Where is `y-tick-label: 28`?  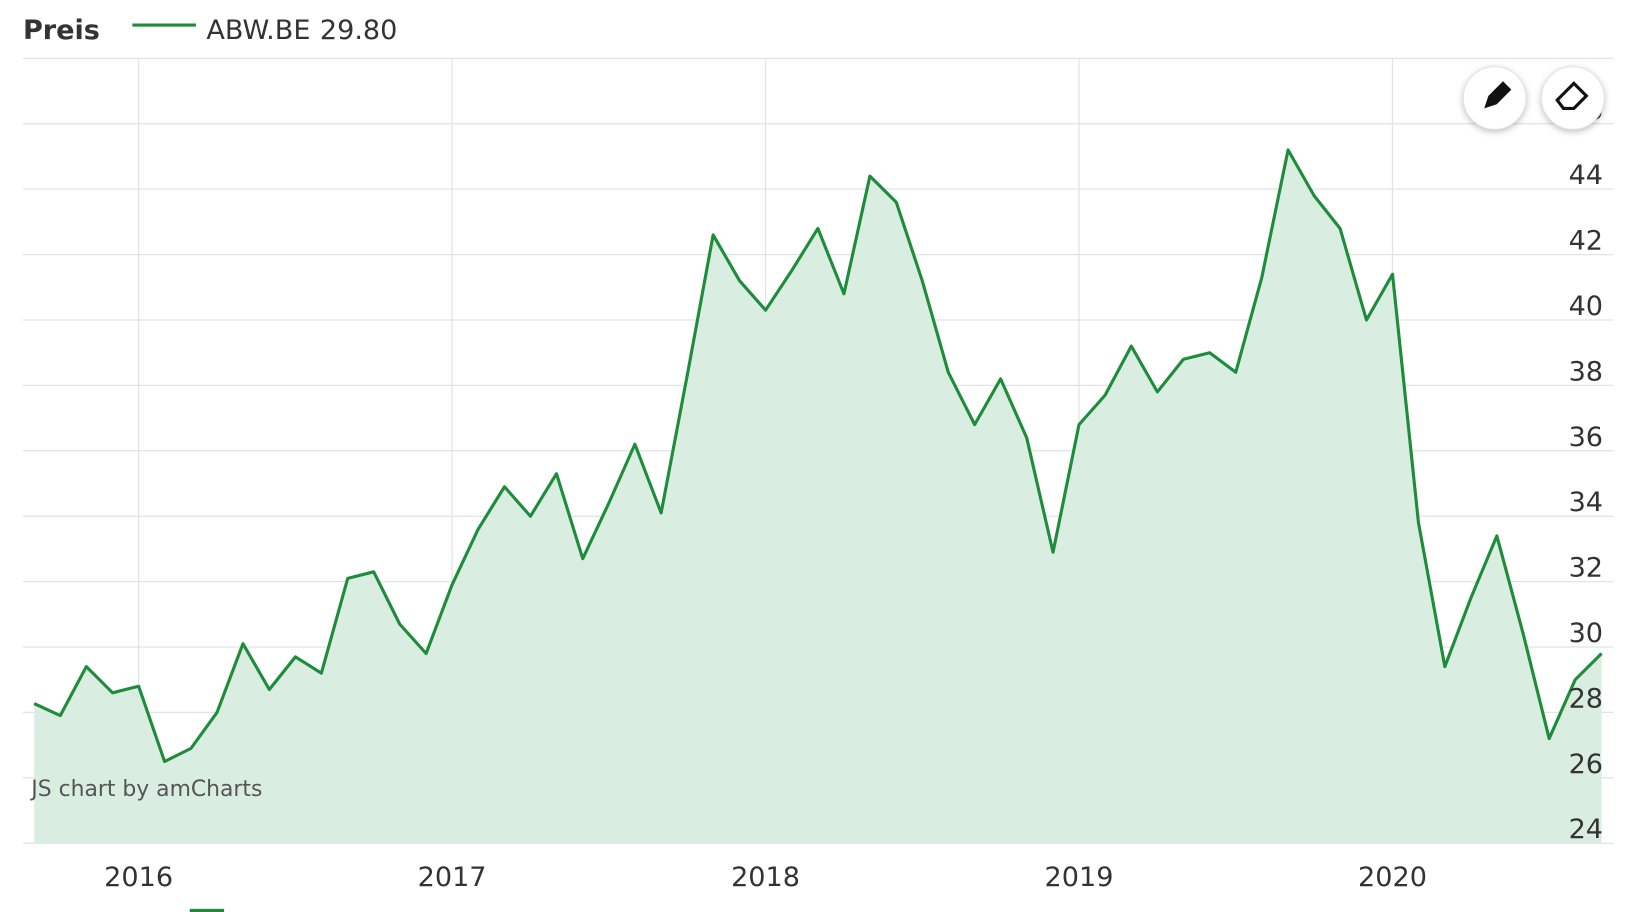 y-tick-label: 28 is located at coordinates (1586, 698).